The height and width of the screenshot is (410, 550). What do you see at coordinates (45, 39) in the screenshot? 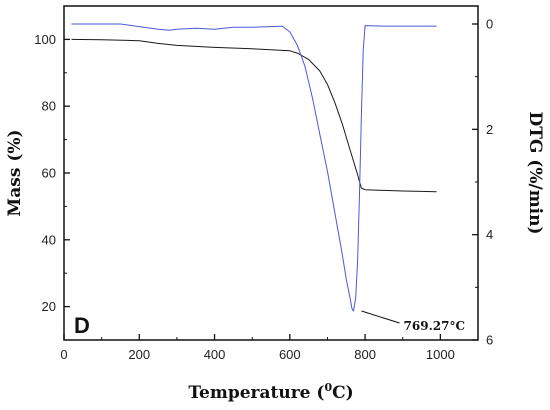
I see `y-left-tick-label: 100` at bounding box center [45, 39].